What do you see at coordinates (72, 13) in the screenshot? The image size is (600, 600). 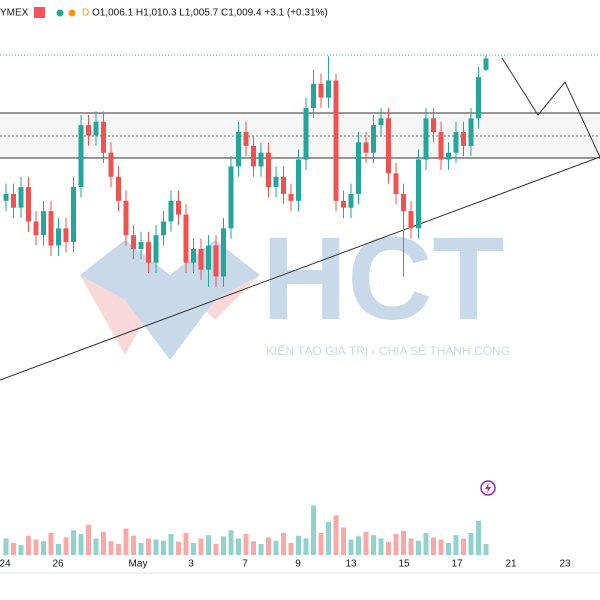 I see `status-dot` at bounding box center [72, 13].